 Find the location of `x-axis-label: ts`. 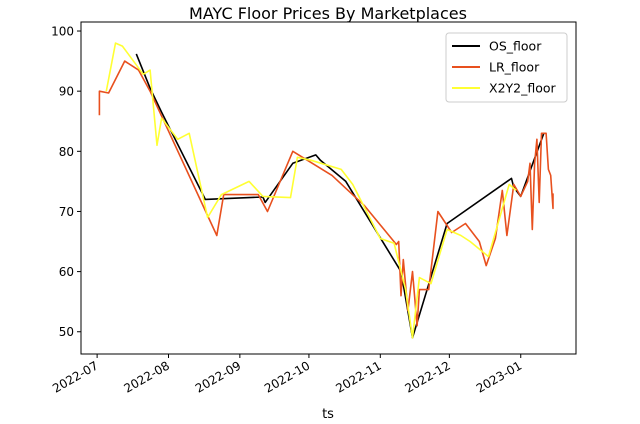

x-axis-label: ts is located at coordinates (328, 413).